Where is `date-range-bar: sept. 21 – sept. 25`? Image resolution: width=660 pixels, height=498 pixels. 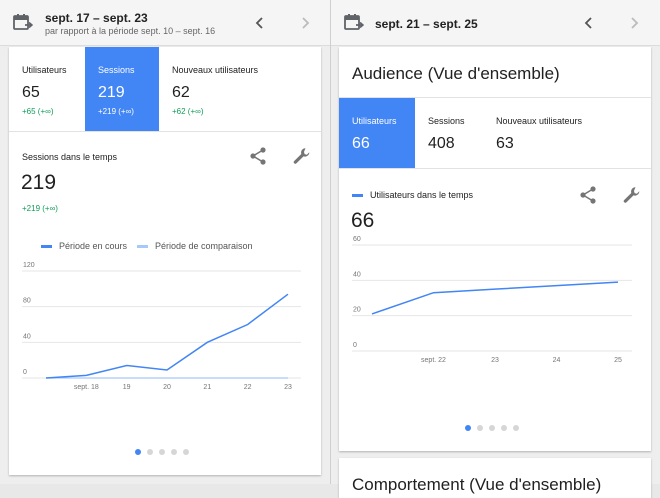
date-range-bar: sept. 21 – sept. 25 is located at coordinates (495, 23).